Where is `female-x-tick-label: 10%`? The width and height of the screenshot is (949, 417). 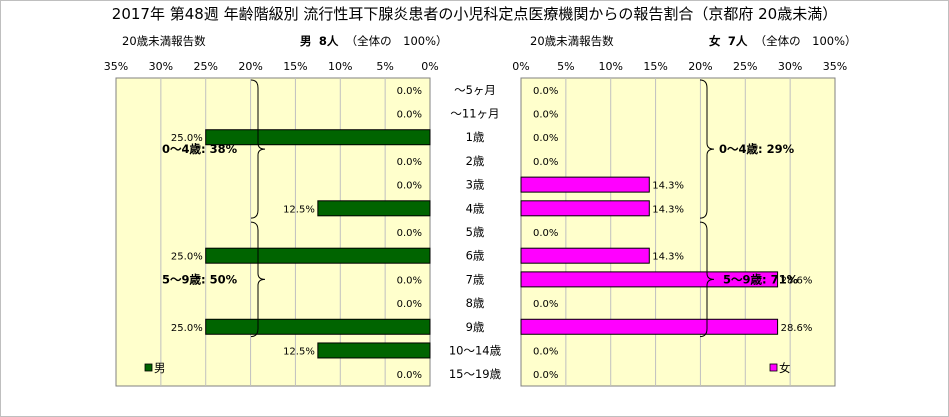 female-x-tick-label: 10% is located at coordinates (610, 66).